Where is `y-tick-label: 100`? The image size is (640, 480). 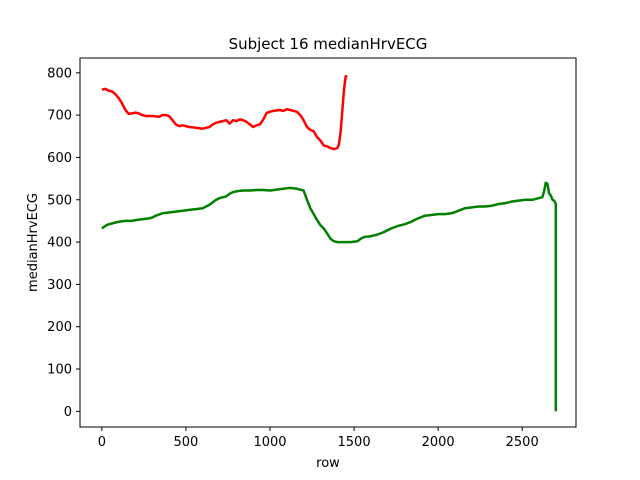
y-tick-label: 100 is located at coordinates (59, 370).